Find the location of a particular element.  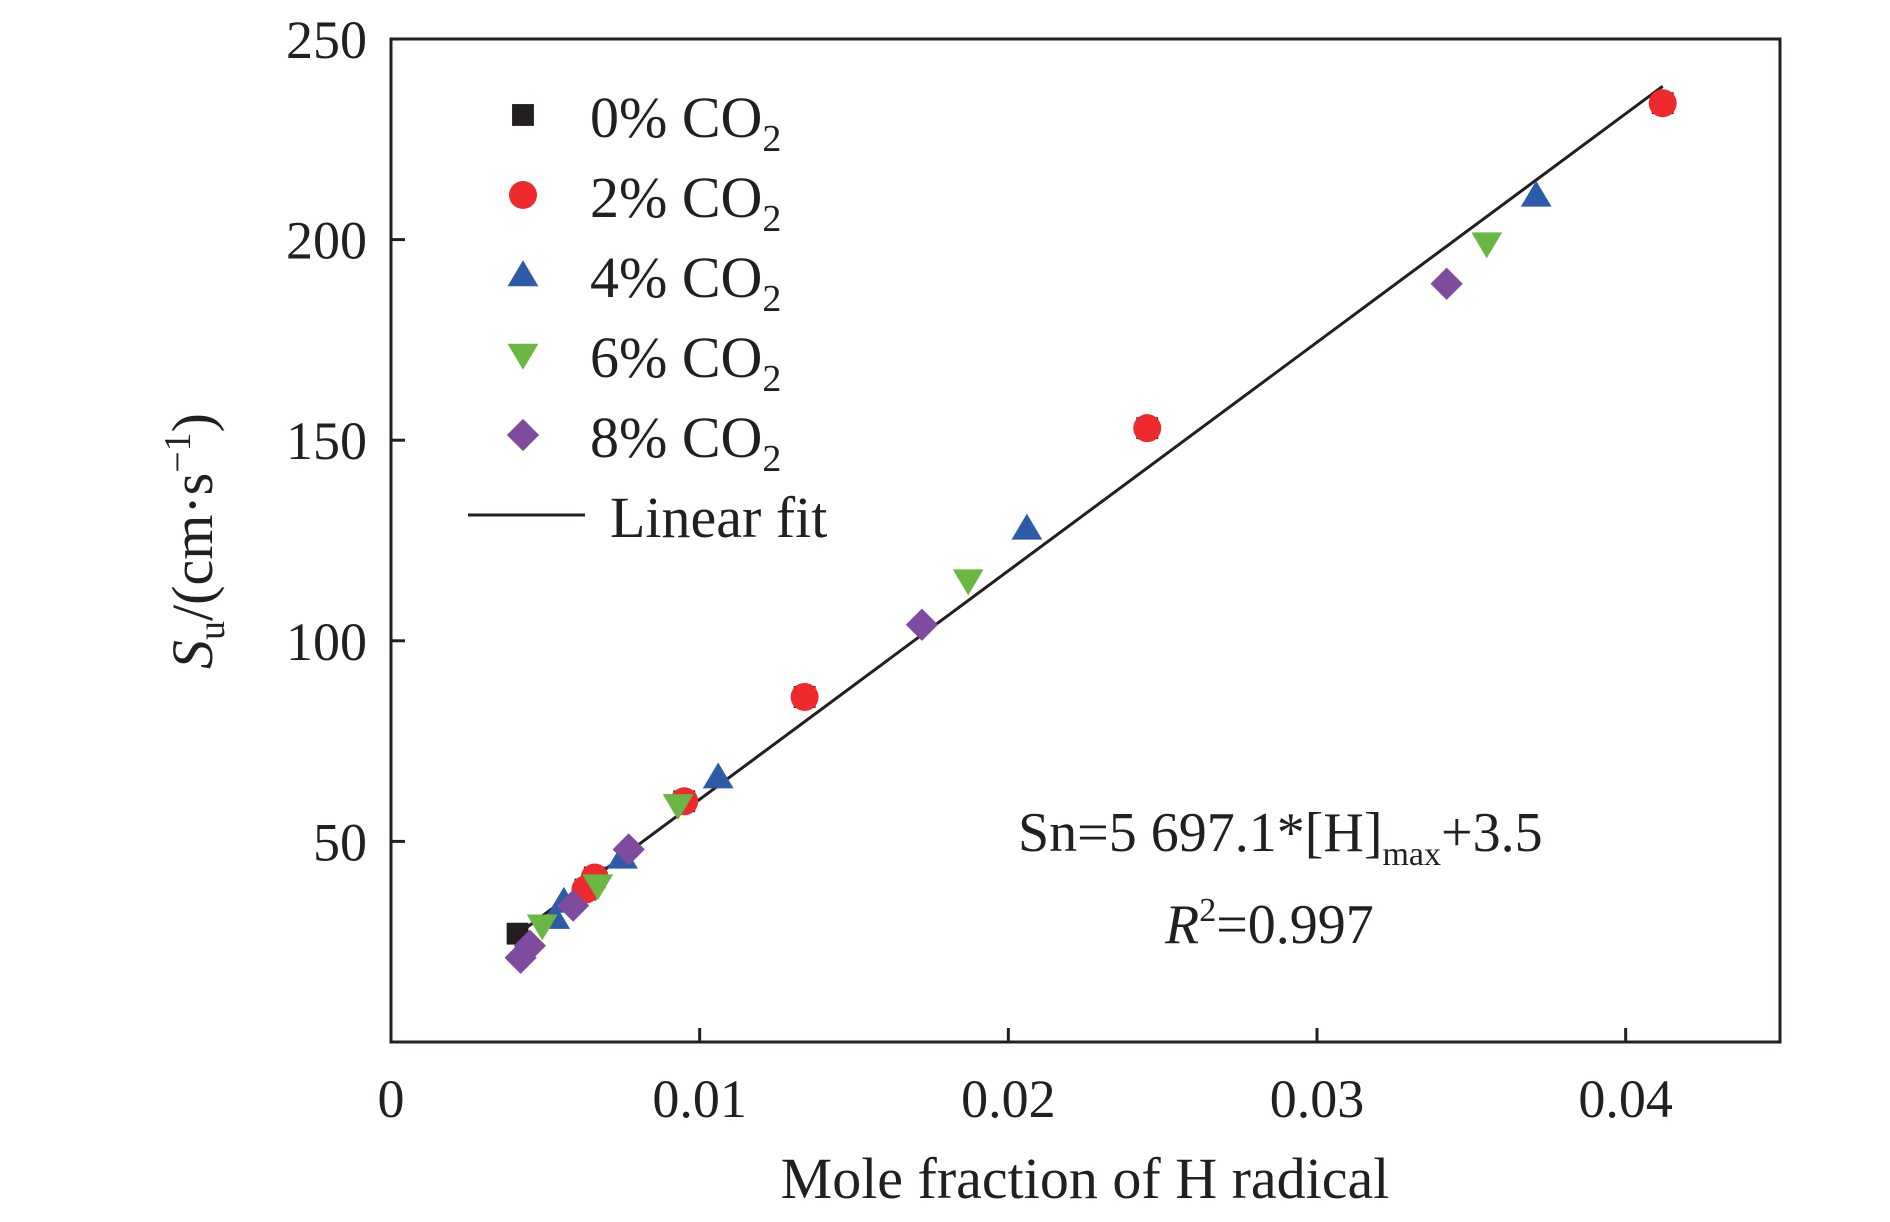

legend-label: 6% CO2 is located at coordinates (685, 362).